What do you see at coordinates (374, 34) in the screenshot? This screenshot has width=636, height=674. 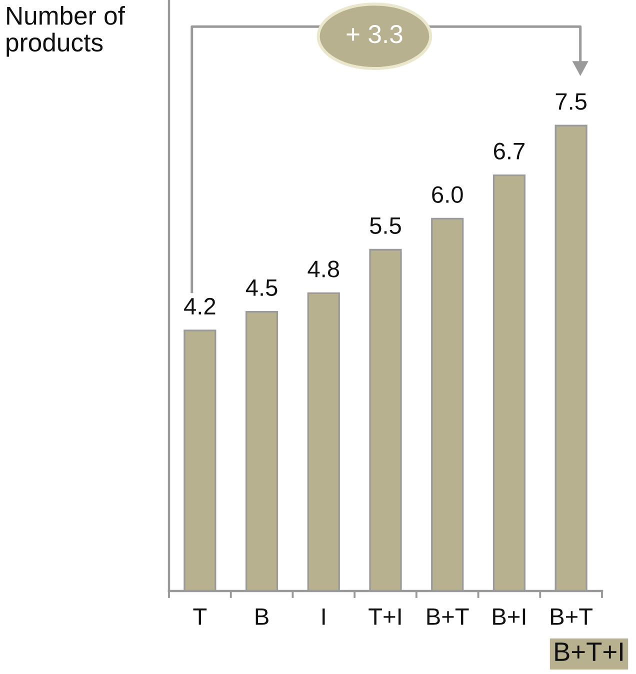 I see `text: + 3.3` at bounding box center [374, 34].